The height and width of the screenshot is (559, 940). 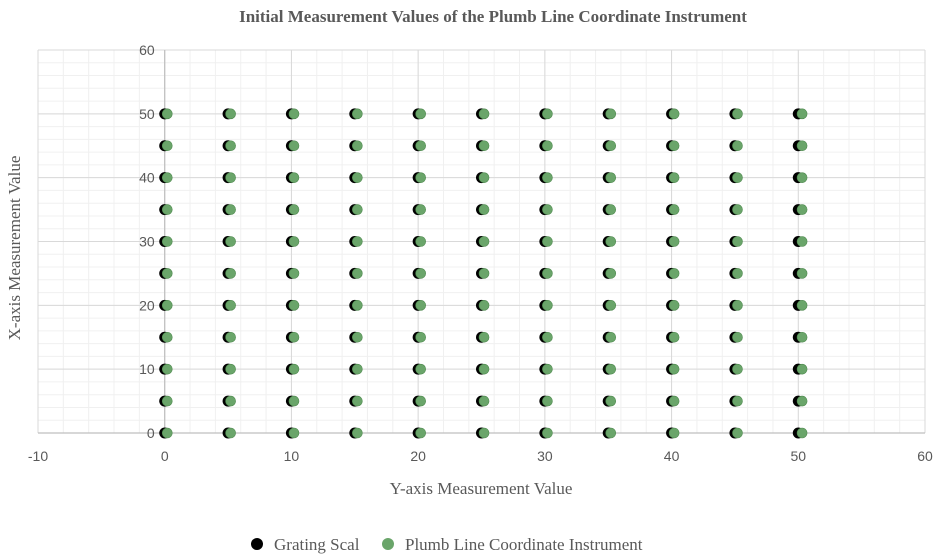 I want to click on x-tick-label: 30, so click(x=545, y=456).